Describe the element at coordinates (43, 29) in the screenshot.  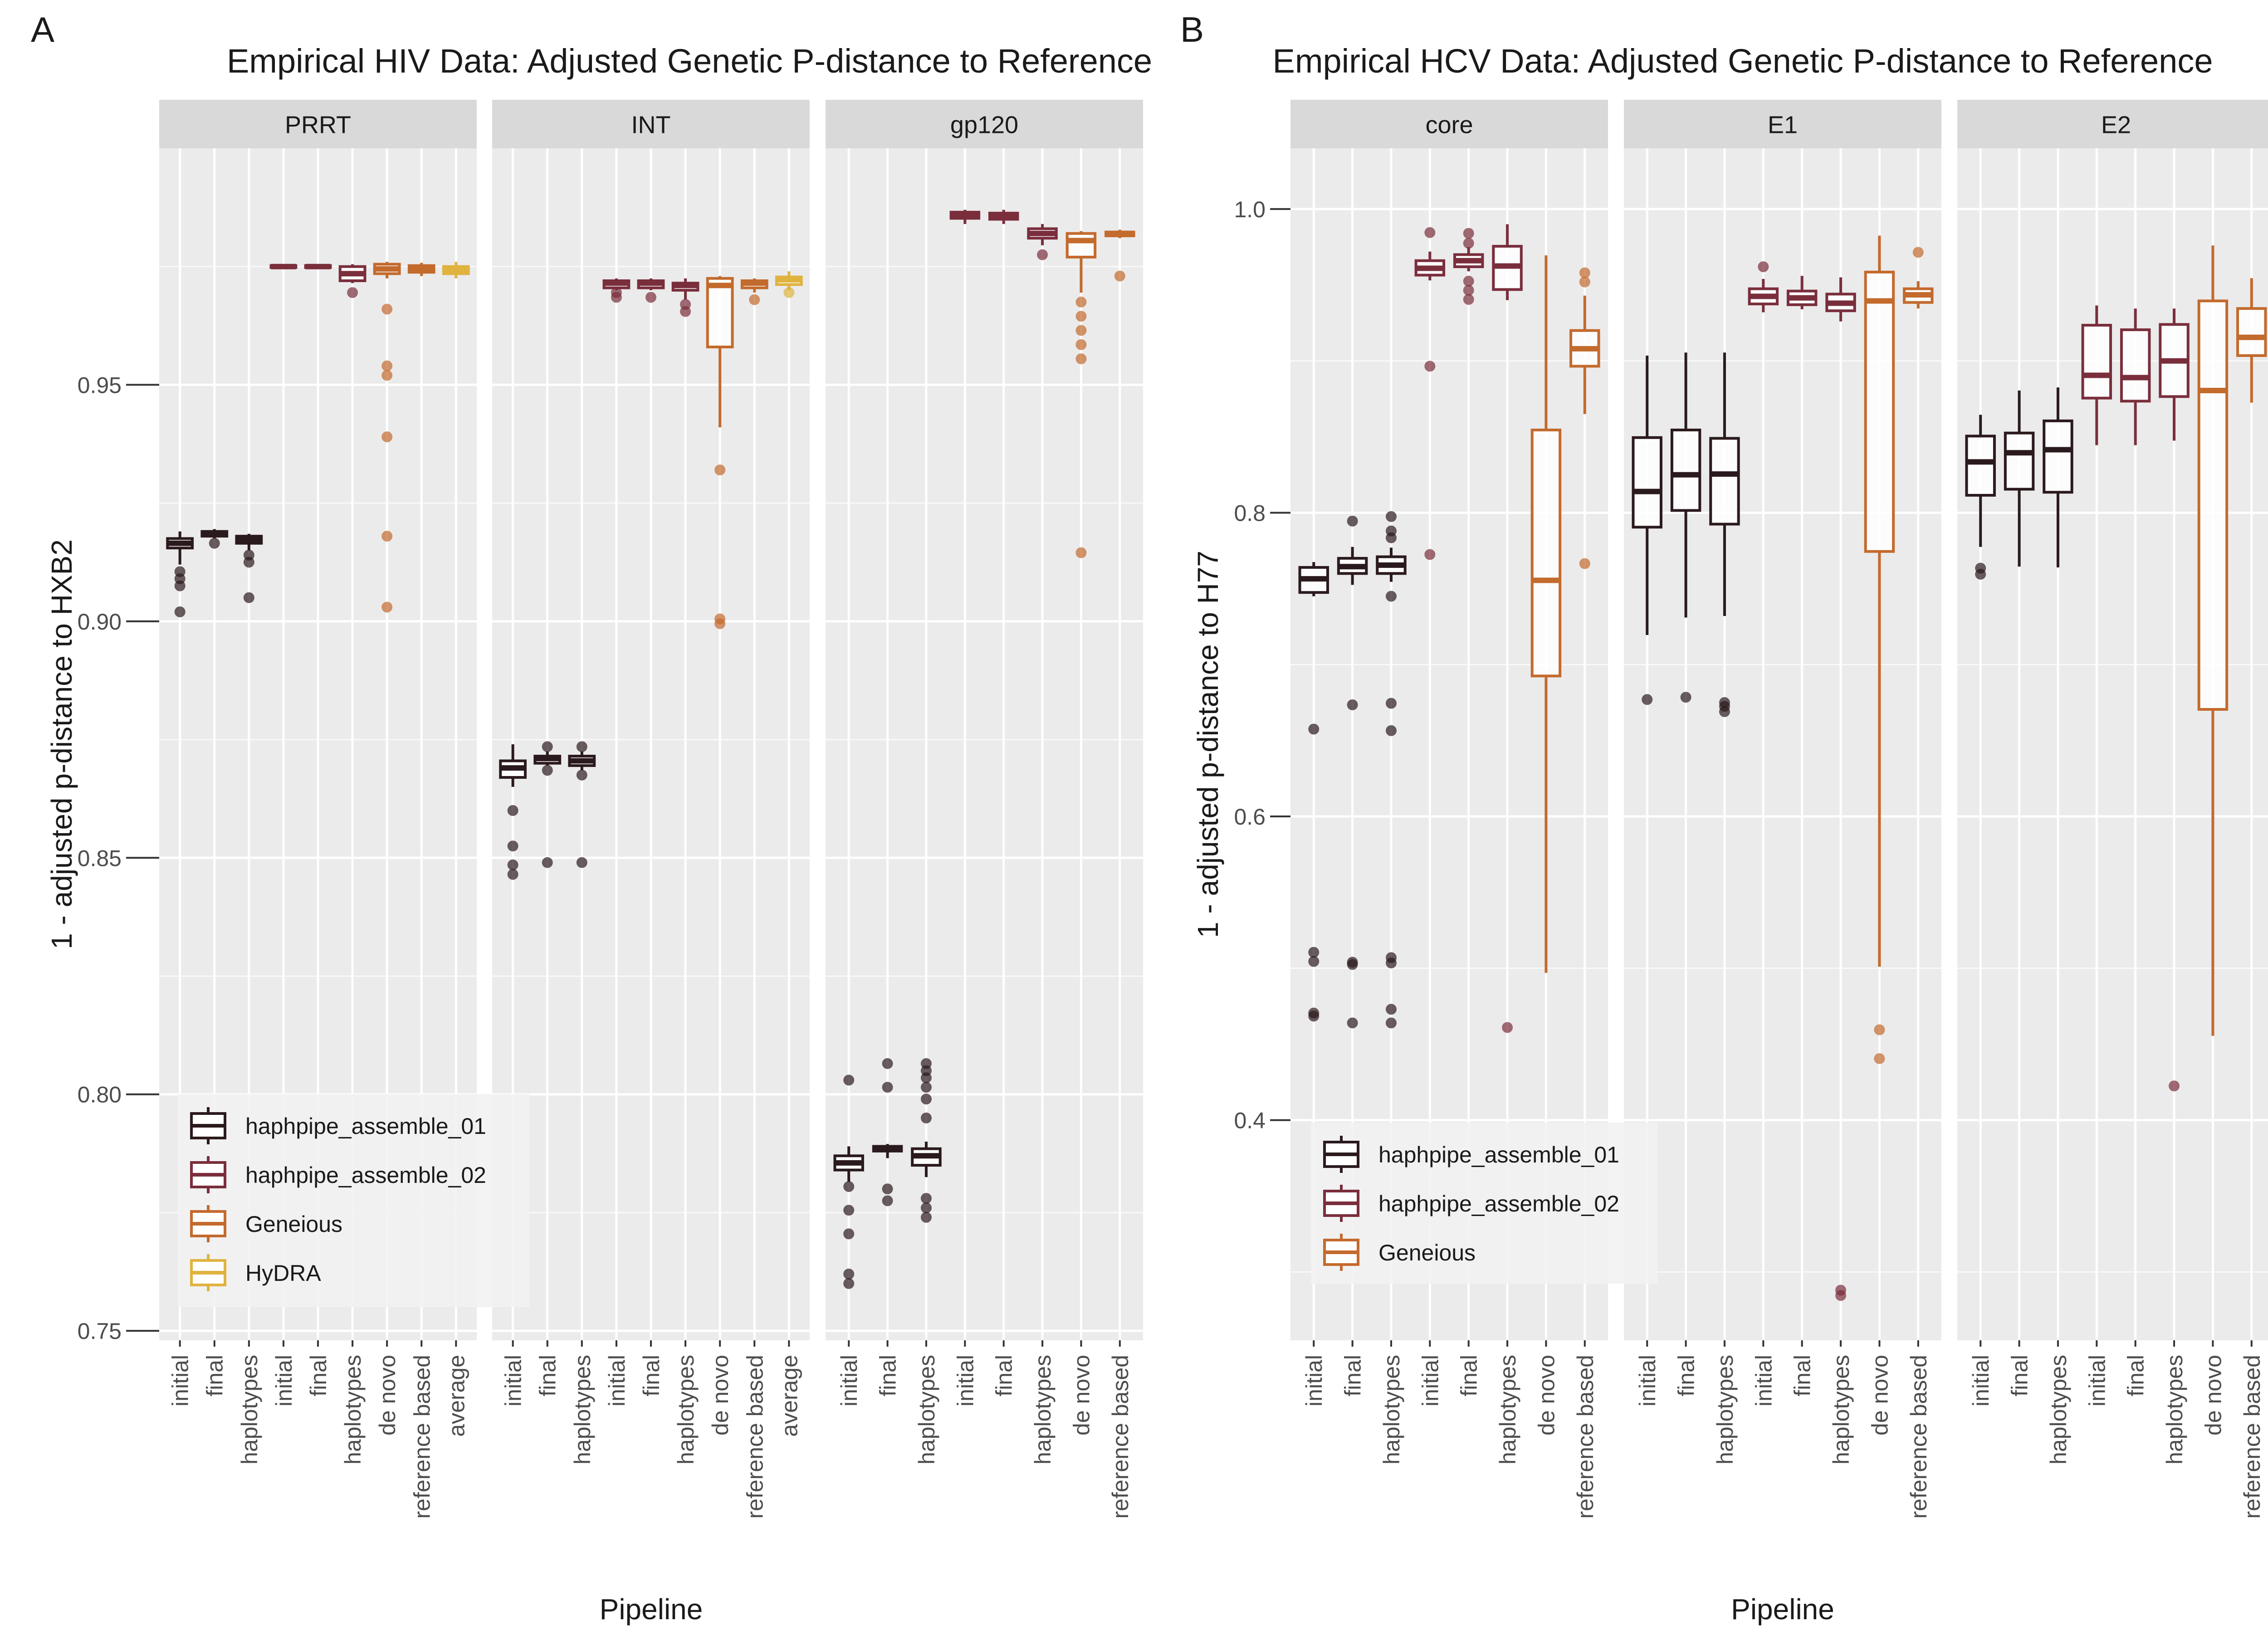
I see `panel-letter: A` at that location.